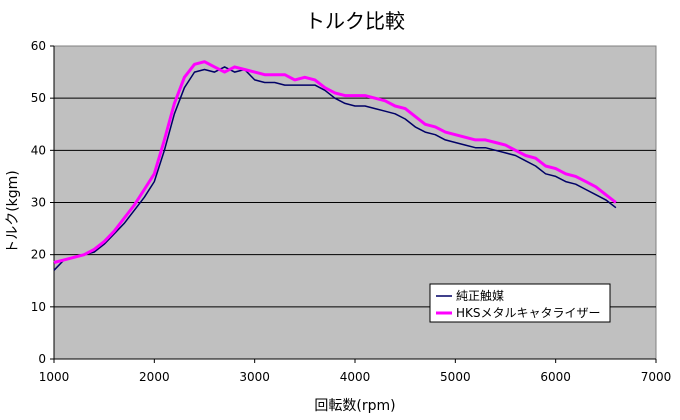 The height and width of the screenshot is (420, 680). I want to click on y-tick-label: 50, so click(38, 98).